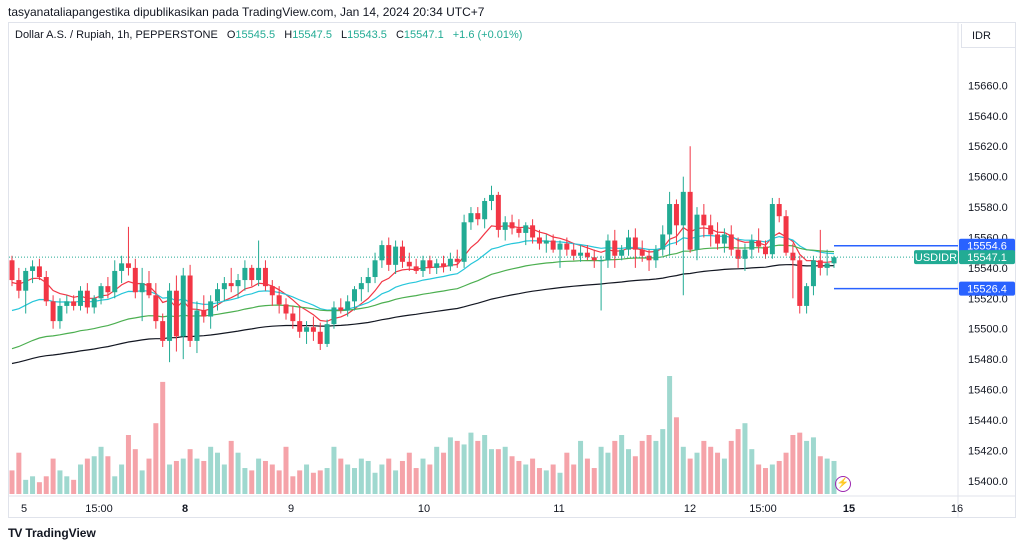 This screenshot has width=1024, height=548. Describe the element at coordinates (185, 509) in the screenshot. I see `x-tick-label: 8` at that location.